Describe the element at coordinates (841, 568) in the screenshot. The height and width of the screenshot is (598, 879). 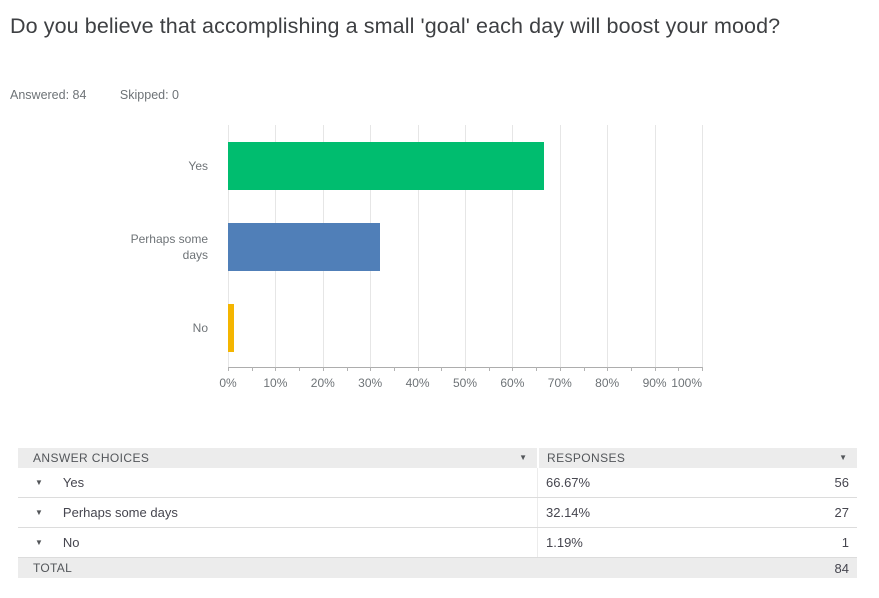
I see `total-count: 84` at that location.